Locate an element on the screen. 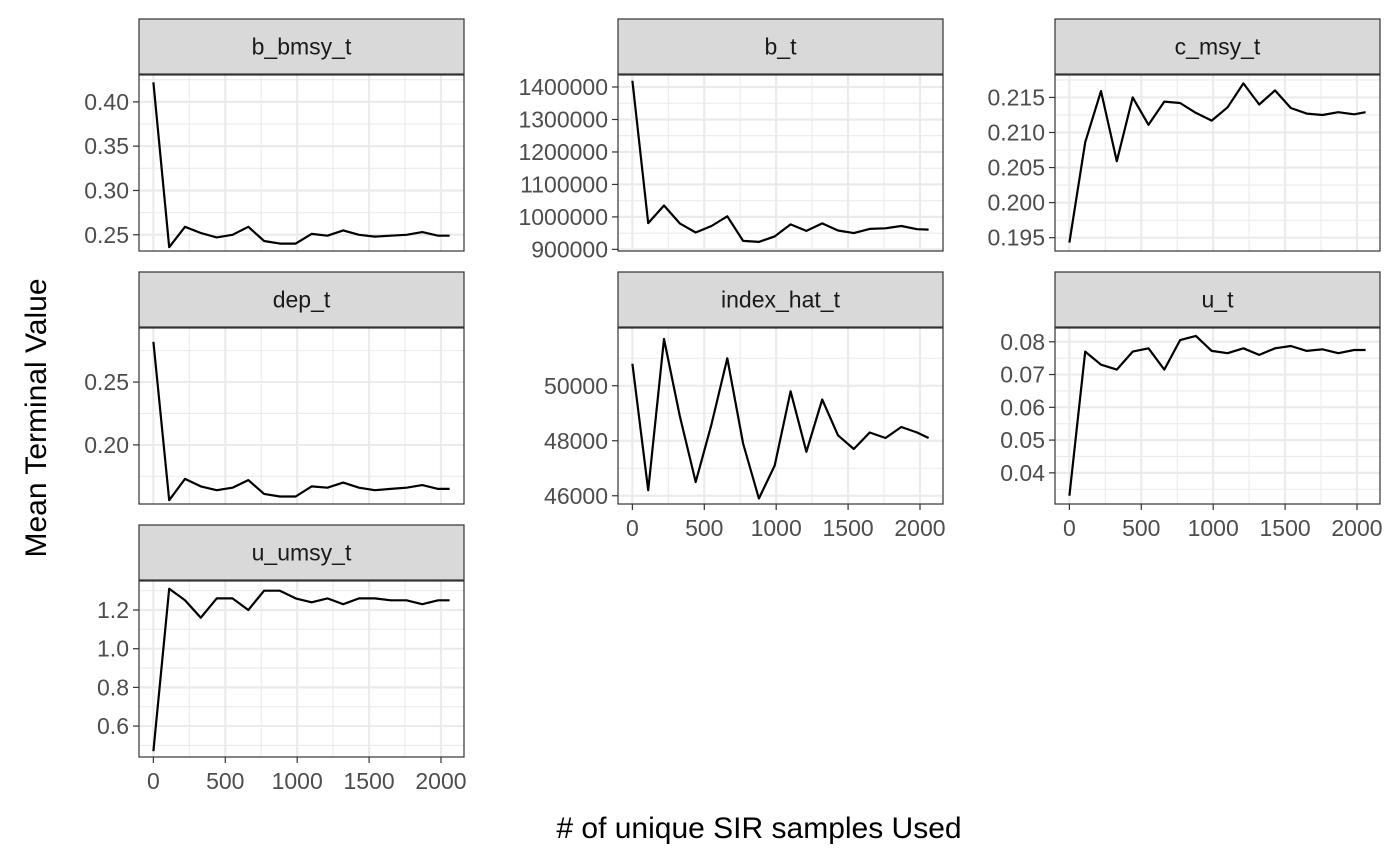 The image size is (1400, 865). y-tick-label: 46000 is located at coordinates (576, 496).